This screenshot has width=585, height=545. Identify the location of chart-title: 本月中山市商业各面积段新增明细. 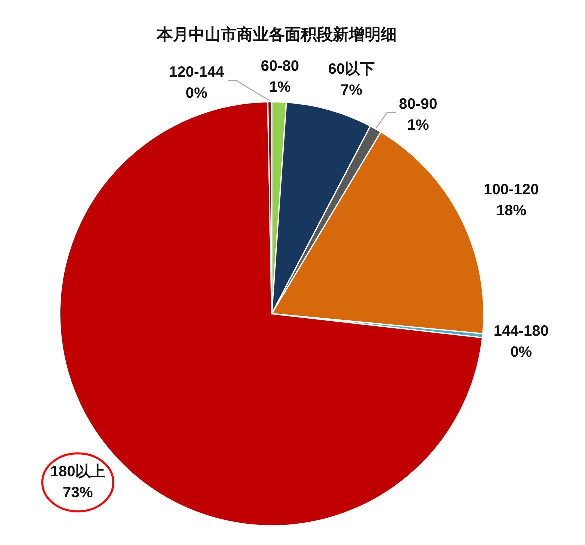
(276, 35).